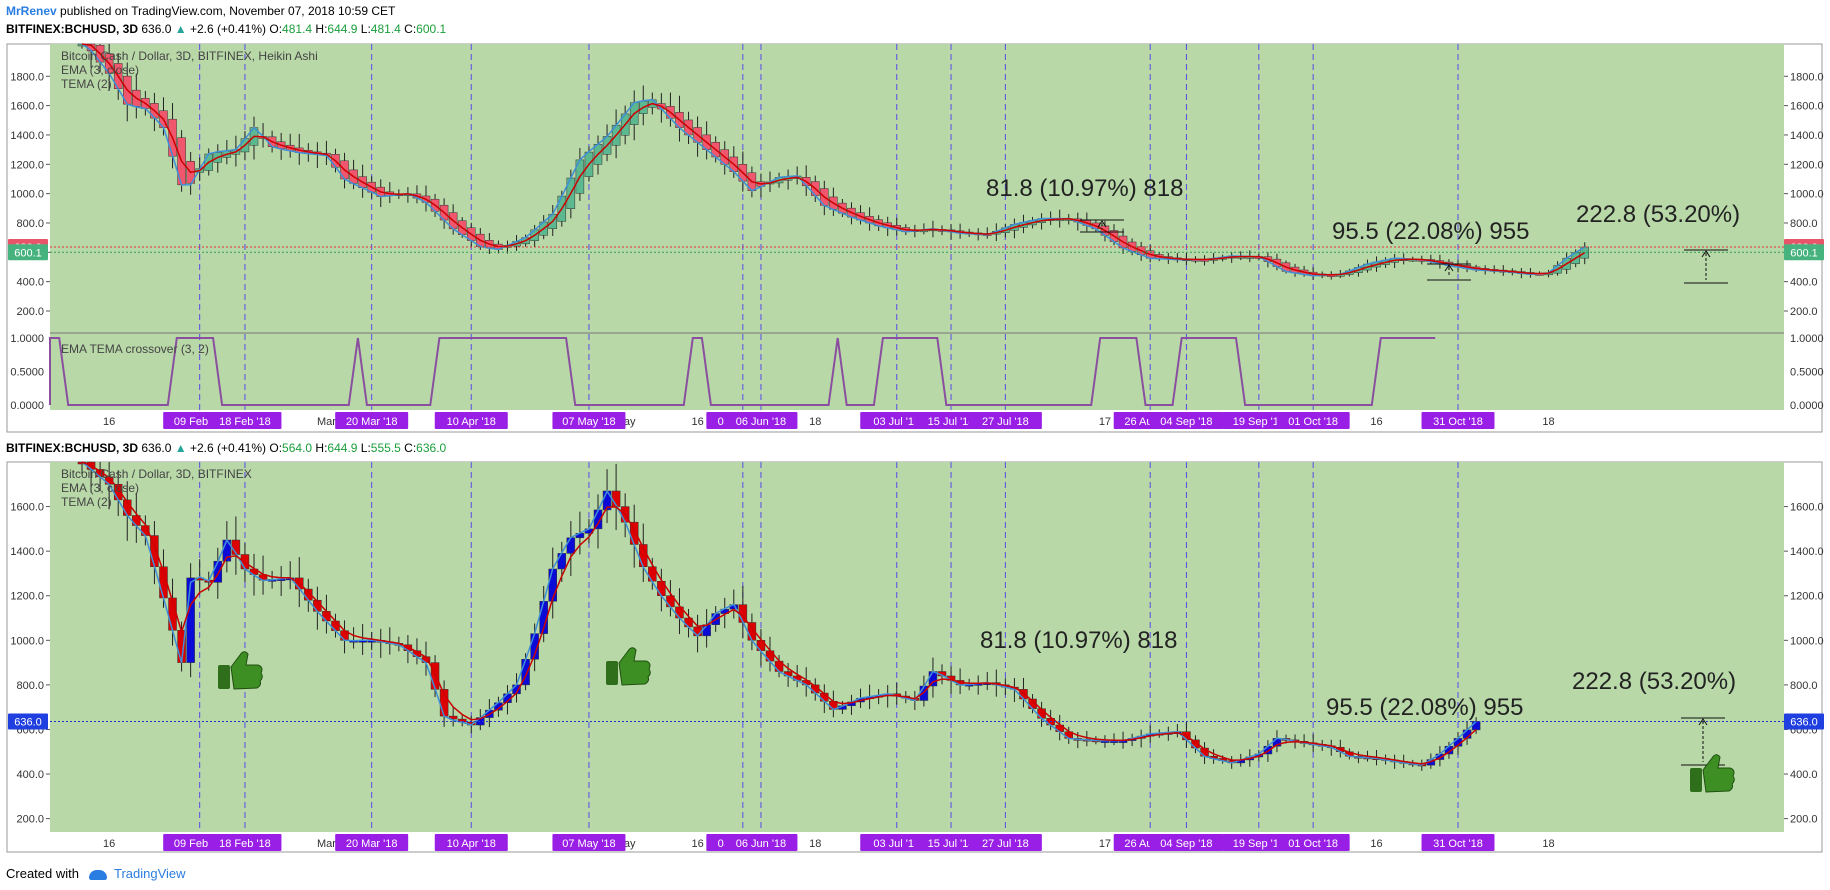 This screenshot has height=890, width=1830. Describe the element at coordinates (72, 29) in the screenshot. I see `panel1-symbol: BITFINEX:BCHUSD, 3D` at that location.